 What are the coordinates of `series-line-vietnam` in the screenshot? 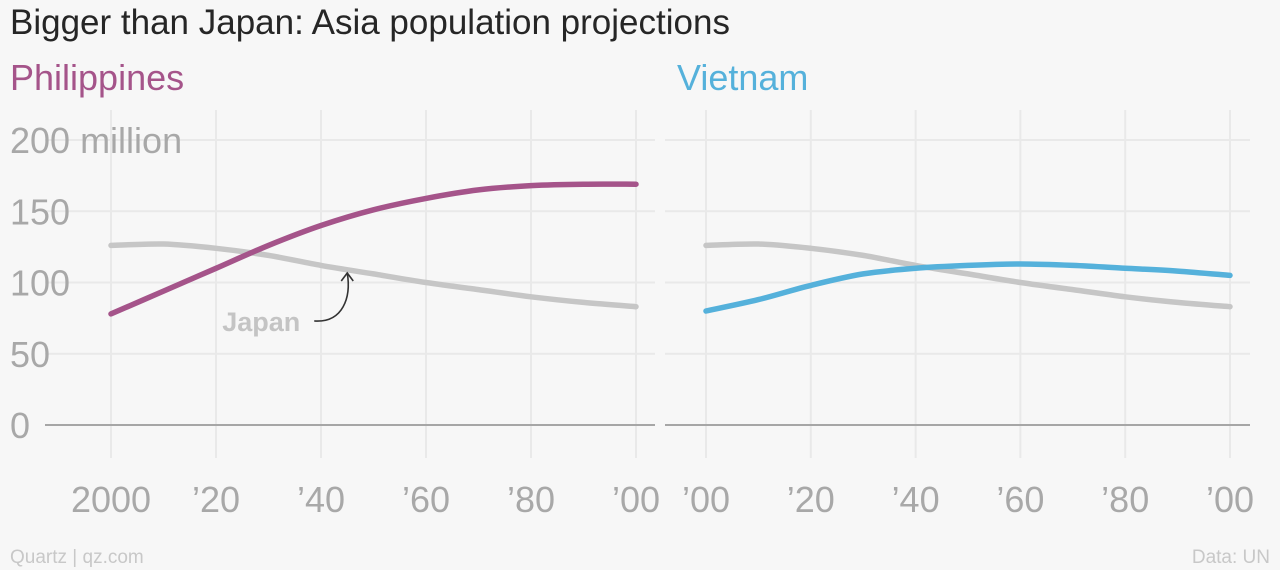 It's located at (968, 287).